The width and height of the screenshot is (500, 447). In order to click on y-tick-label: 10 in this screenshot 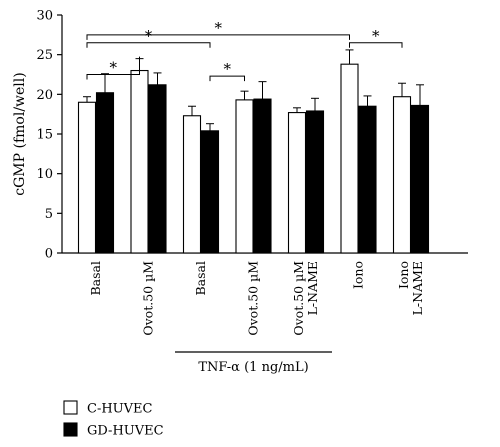, I will do `click(44, 174)`.